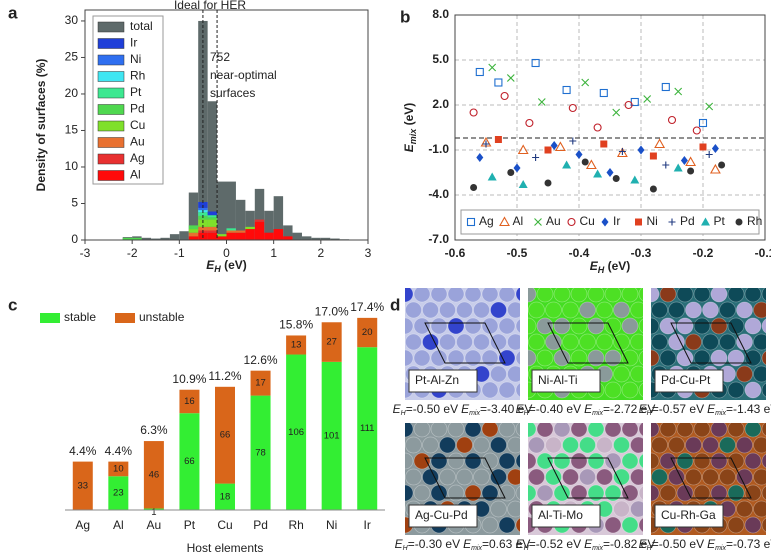  Describe the element at coordinates (517, 253) in the screenshot. I see `x-tick-label: -0.5` at that location.